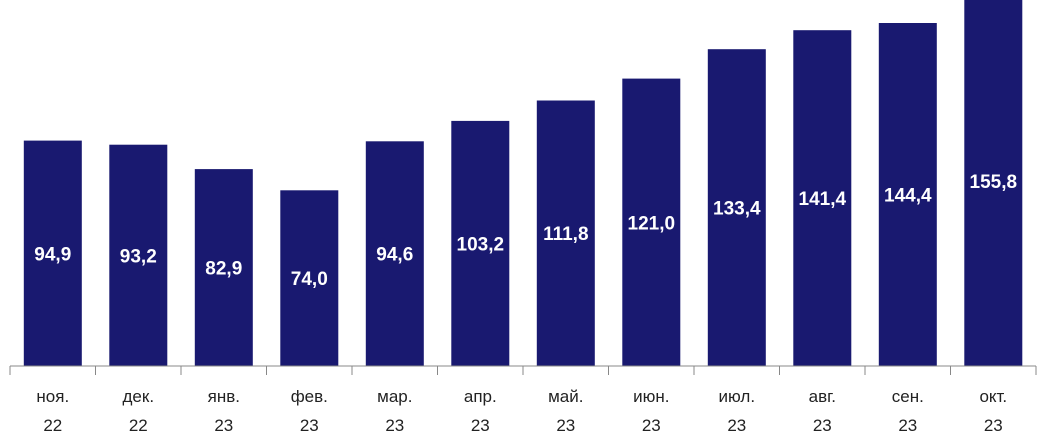  I want to click on bar-value-label: 94,9, so click(52, 254).